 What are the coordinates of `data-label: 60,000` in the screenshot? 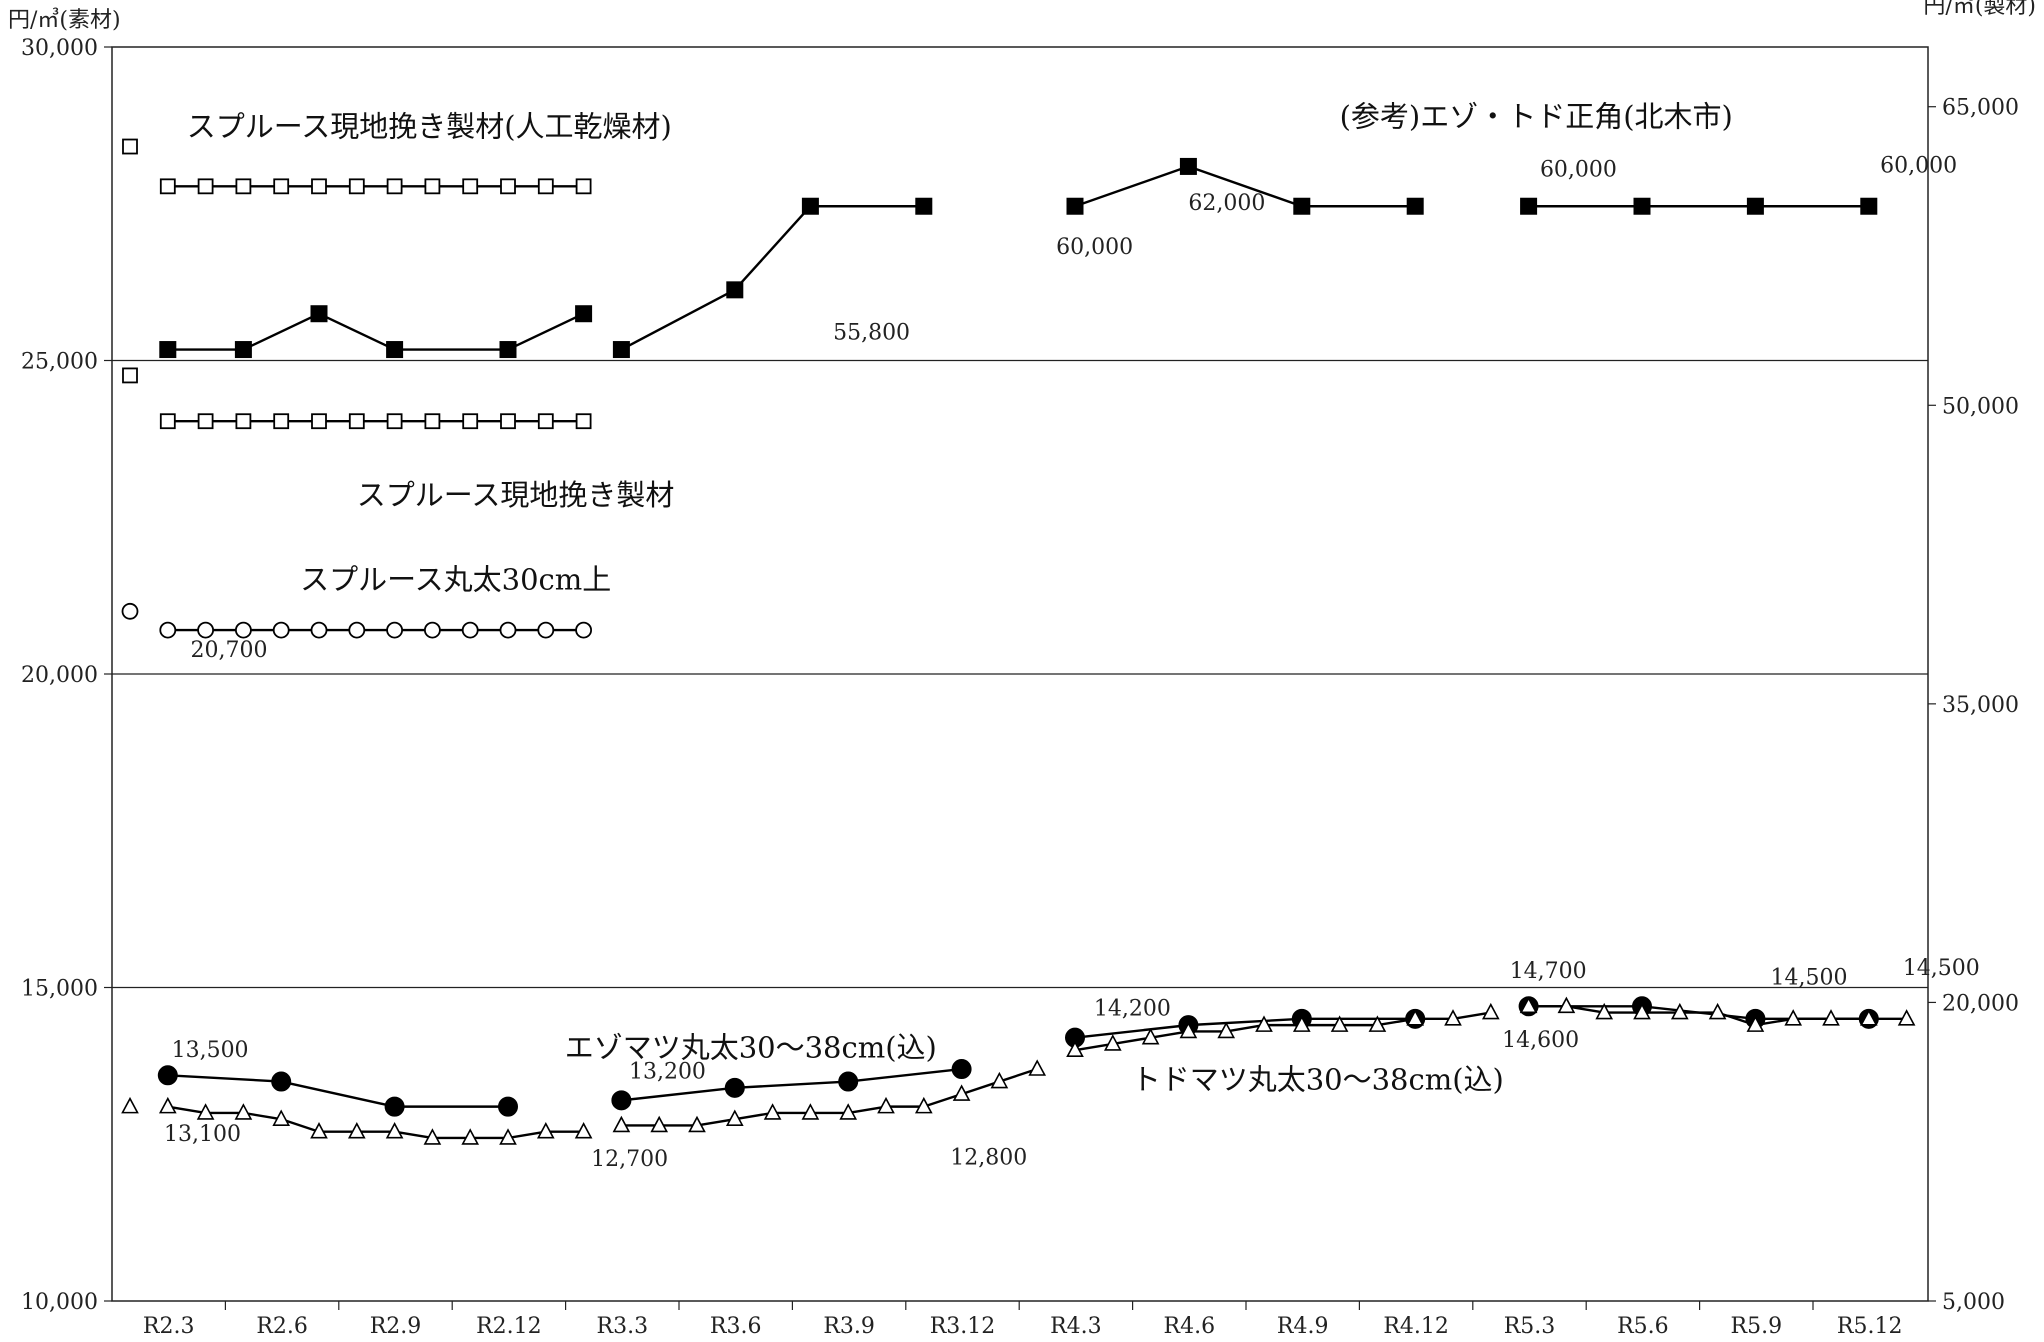 It's located at (1094, 247).